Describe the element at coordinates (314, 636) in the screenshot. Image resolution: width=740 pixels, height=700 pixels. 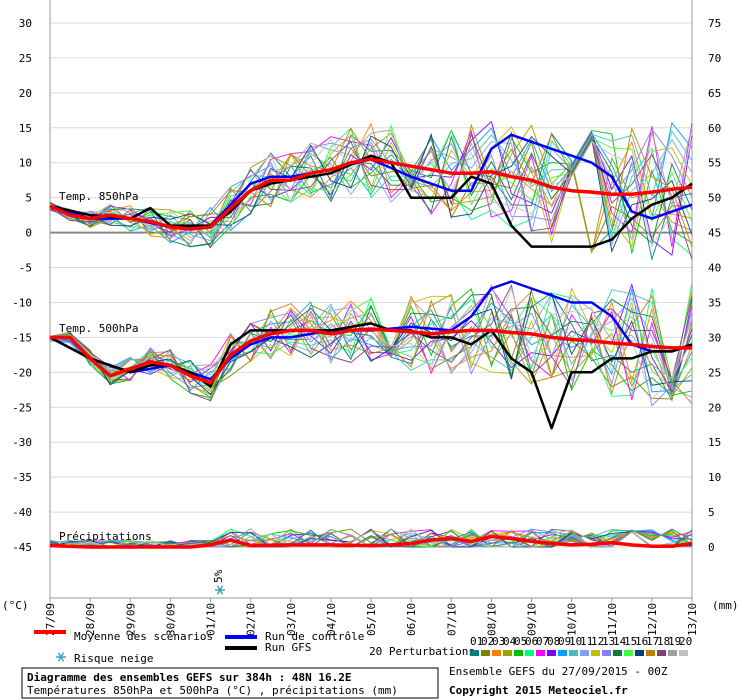
I see `legend-control-label: Run de contrôle` at that location.